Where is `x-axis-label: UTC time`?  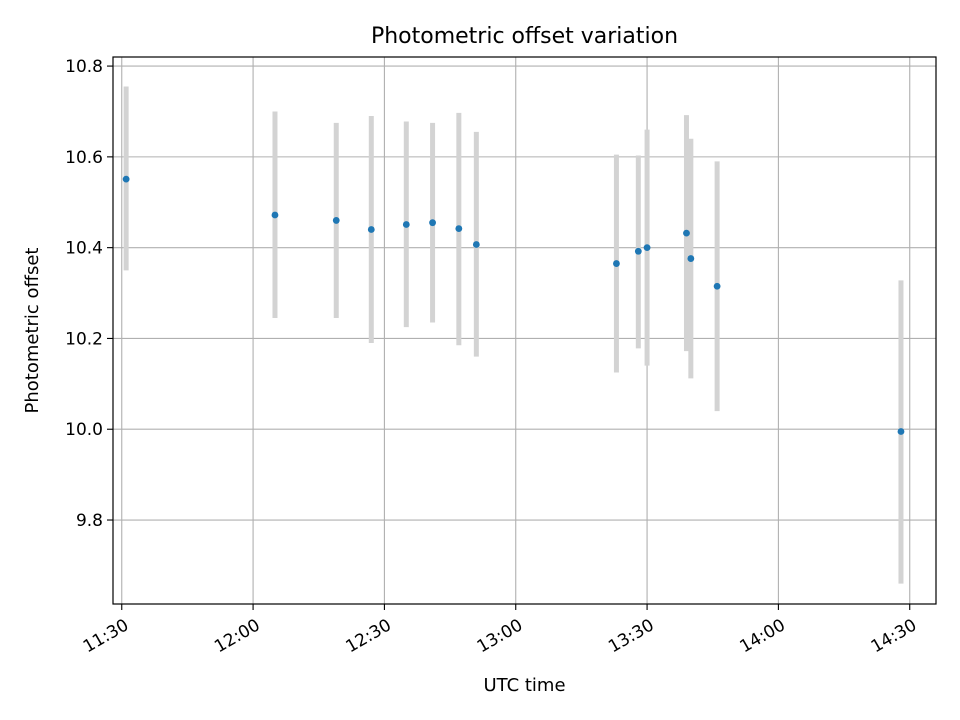 x-axis-label: UTC time is located at coordinates (524, 685).